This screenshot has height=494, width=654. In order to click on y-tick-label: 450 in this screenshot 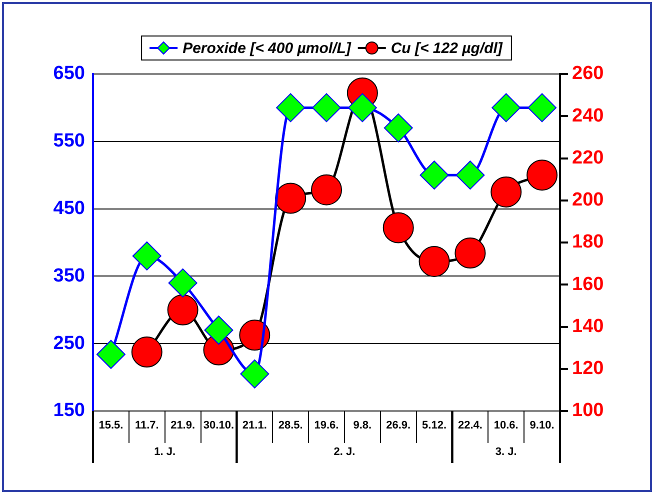, I will do `click(69, 209)`.